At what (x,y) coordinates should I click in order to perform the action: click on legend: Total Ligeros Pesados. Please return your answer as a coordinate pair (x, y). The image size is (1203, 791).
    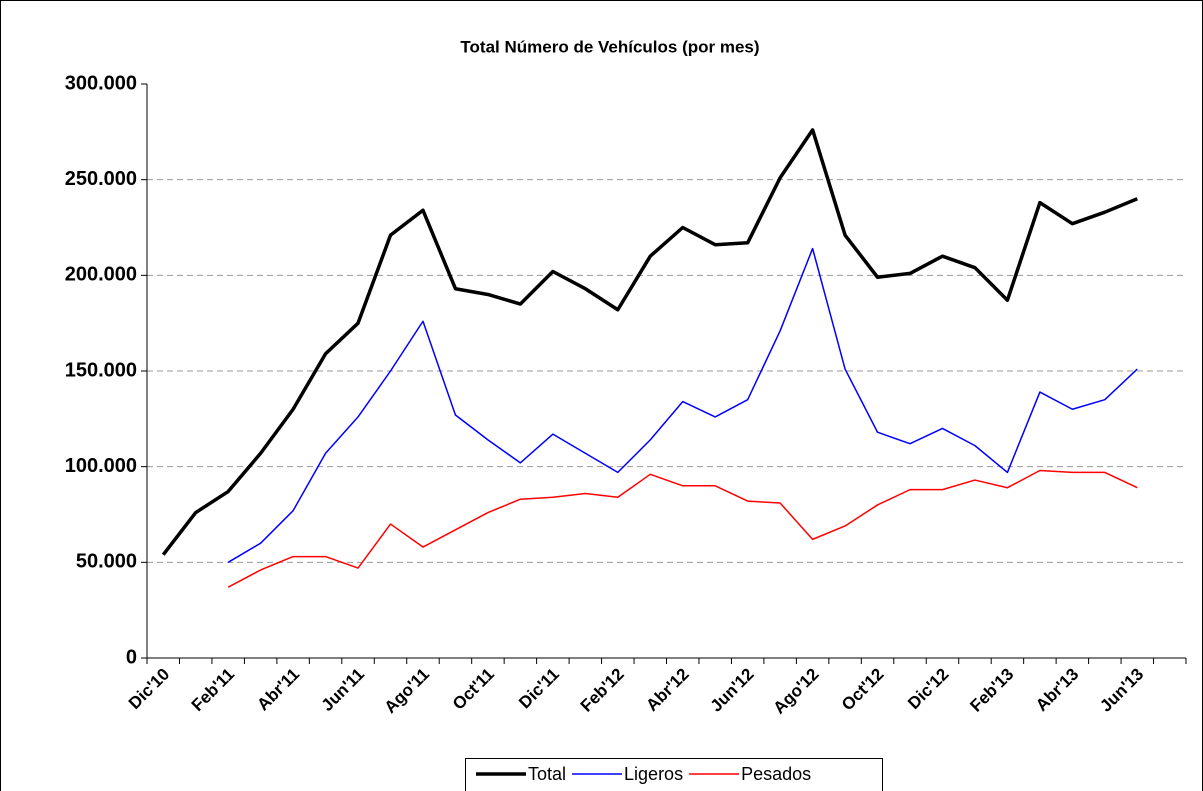
    Looking at the image, I should click on (674, 774).